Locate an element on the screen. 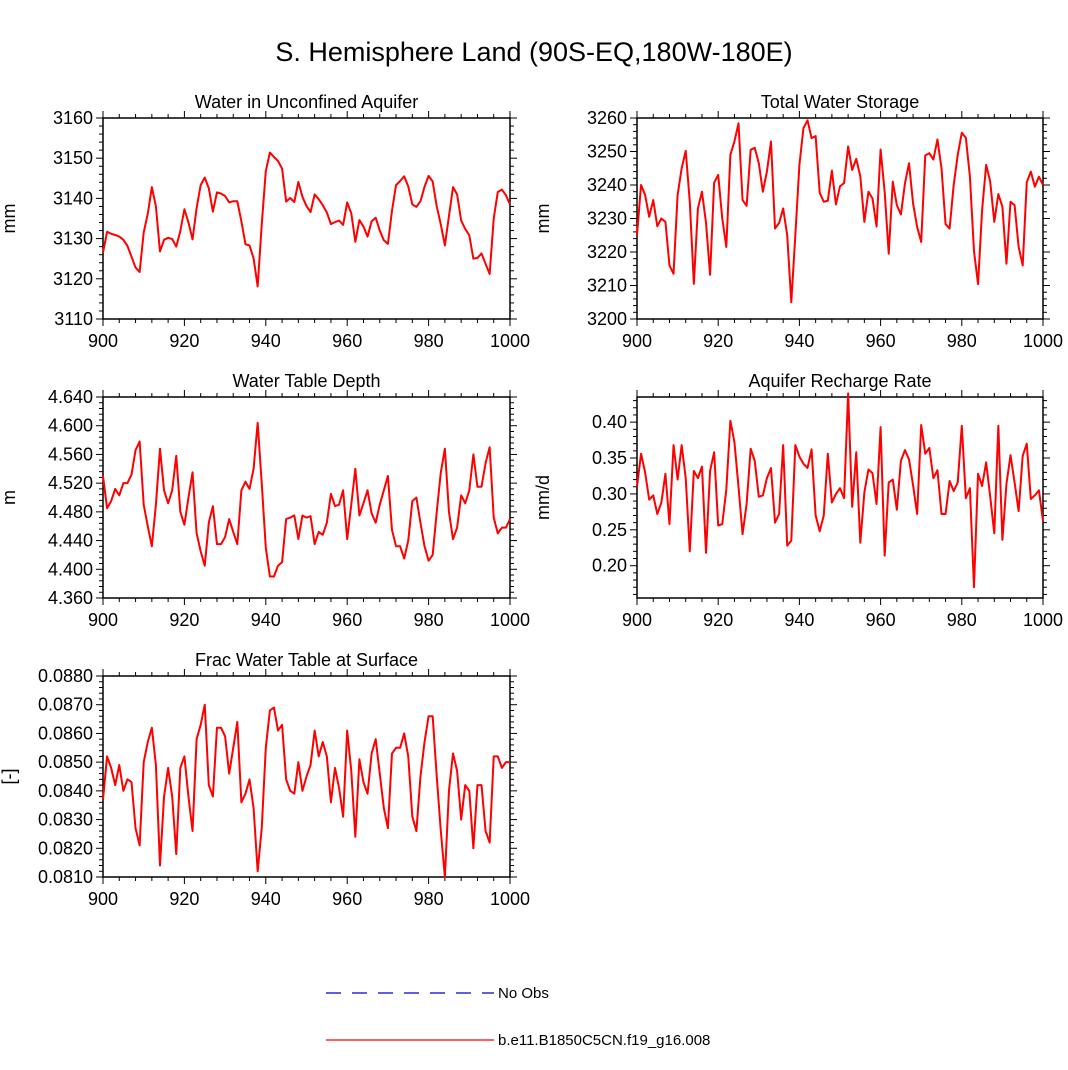 The height and width of the screenshot is (1070, 1068). y-tick-label: 3160 is located at coordinates (73, 118).